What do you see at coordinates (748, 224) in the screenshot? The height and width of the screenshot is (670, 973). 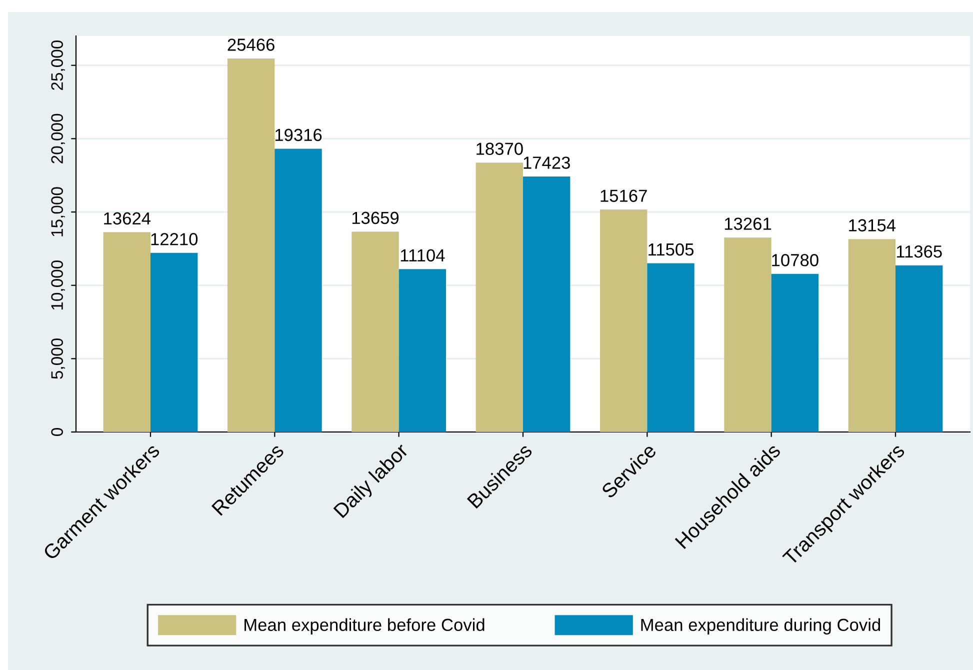 I see `data-label: 13261` at bounding box center [748, 224].